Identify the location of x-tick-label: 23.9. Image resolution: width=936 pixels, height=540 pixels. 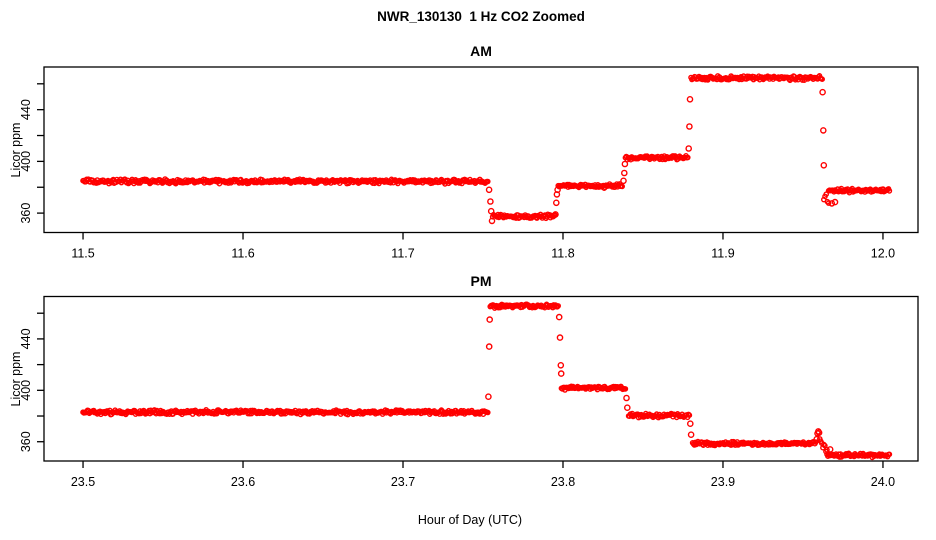
(723, 482).